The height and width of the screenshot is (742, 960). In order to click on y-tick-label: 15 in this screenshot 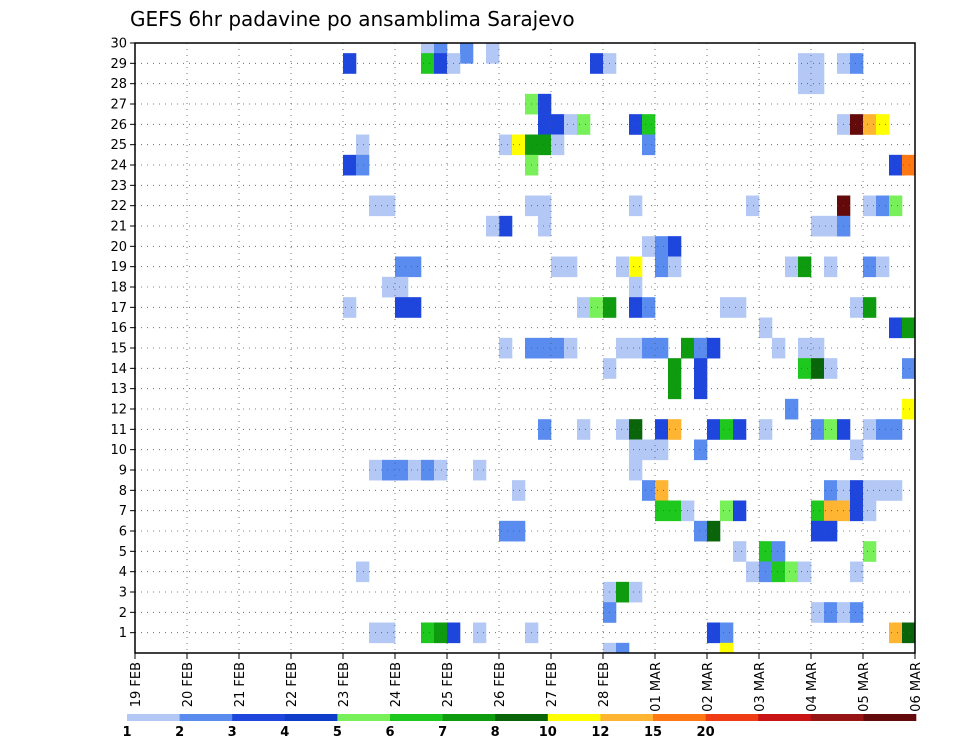, I will do `click(118, 349)`.